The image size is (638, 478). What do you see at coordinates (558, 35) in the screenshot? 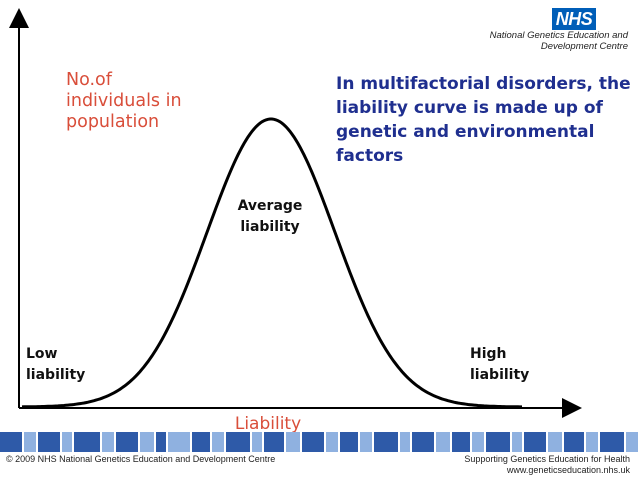
I see `org-name-line-1: National Genetics Education and` at bounding box center [558, 35].